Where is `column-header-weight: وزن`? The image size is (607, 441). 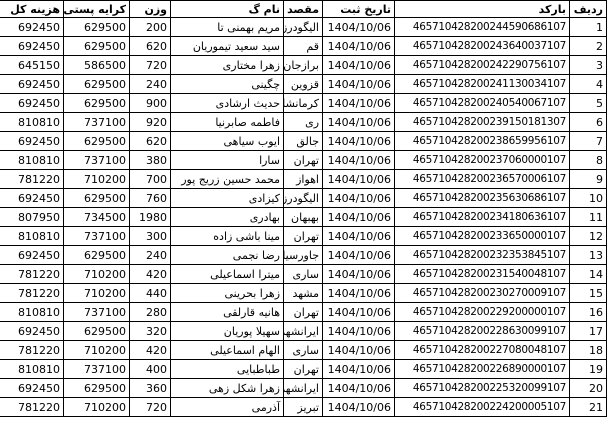 column-header-weight: وزن is located at coordinates (150, 9).